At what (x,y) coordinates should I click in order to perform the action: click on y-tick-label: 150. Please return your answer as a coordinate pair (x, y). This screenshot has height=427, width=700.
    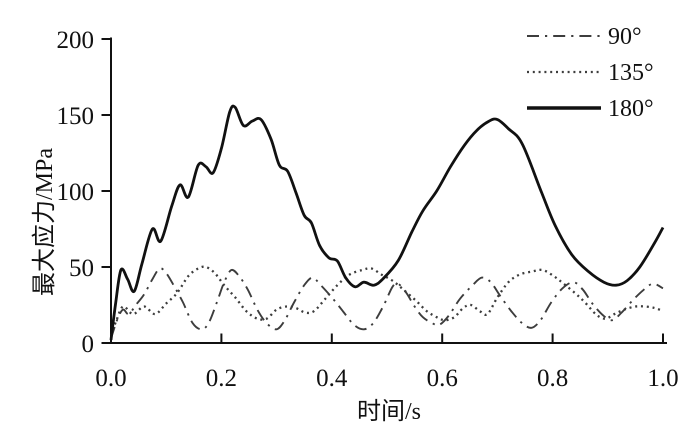
    Looking at the image, I should click on (76, 116).